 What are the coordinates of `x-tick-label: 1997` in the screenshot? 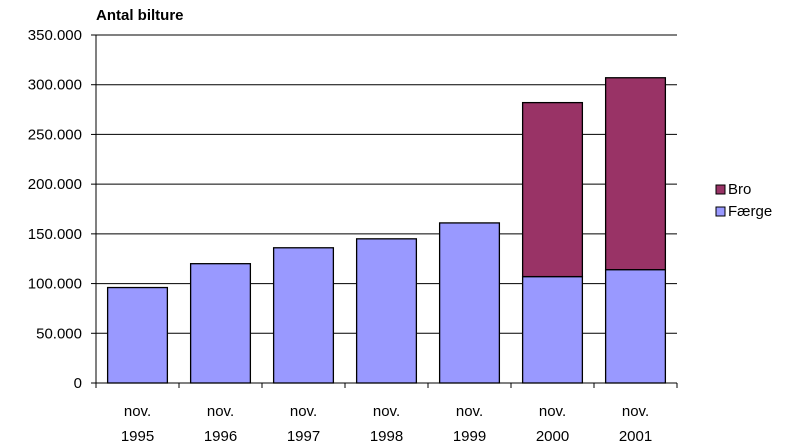 It's located at (303, 436).